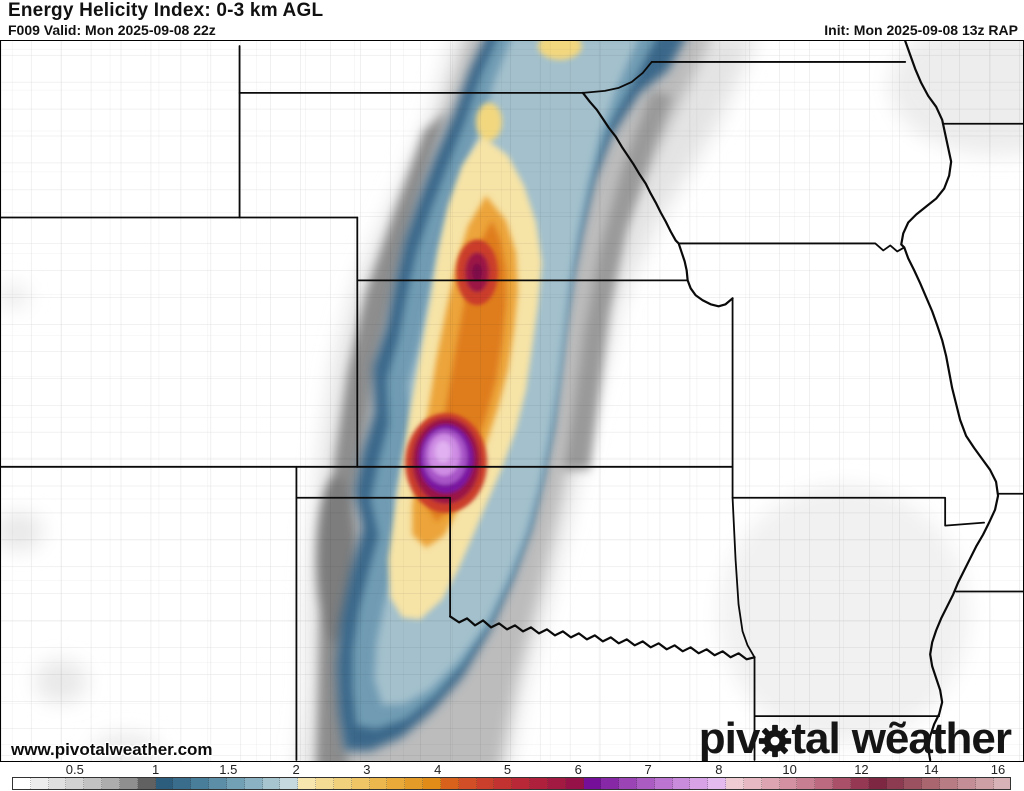 This screenshot has width=1024, height=791. What do you see at coordinates (998, 769) in the screenshot?
I see `colorbar-tick-label: 16` at bounding box center [998, 769].